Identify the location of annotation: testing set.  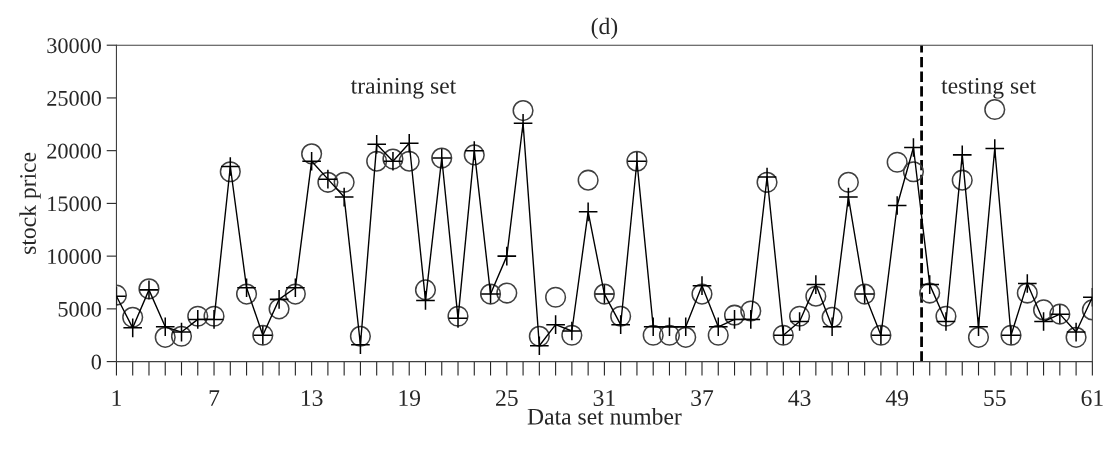
(989, 88).